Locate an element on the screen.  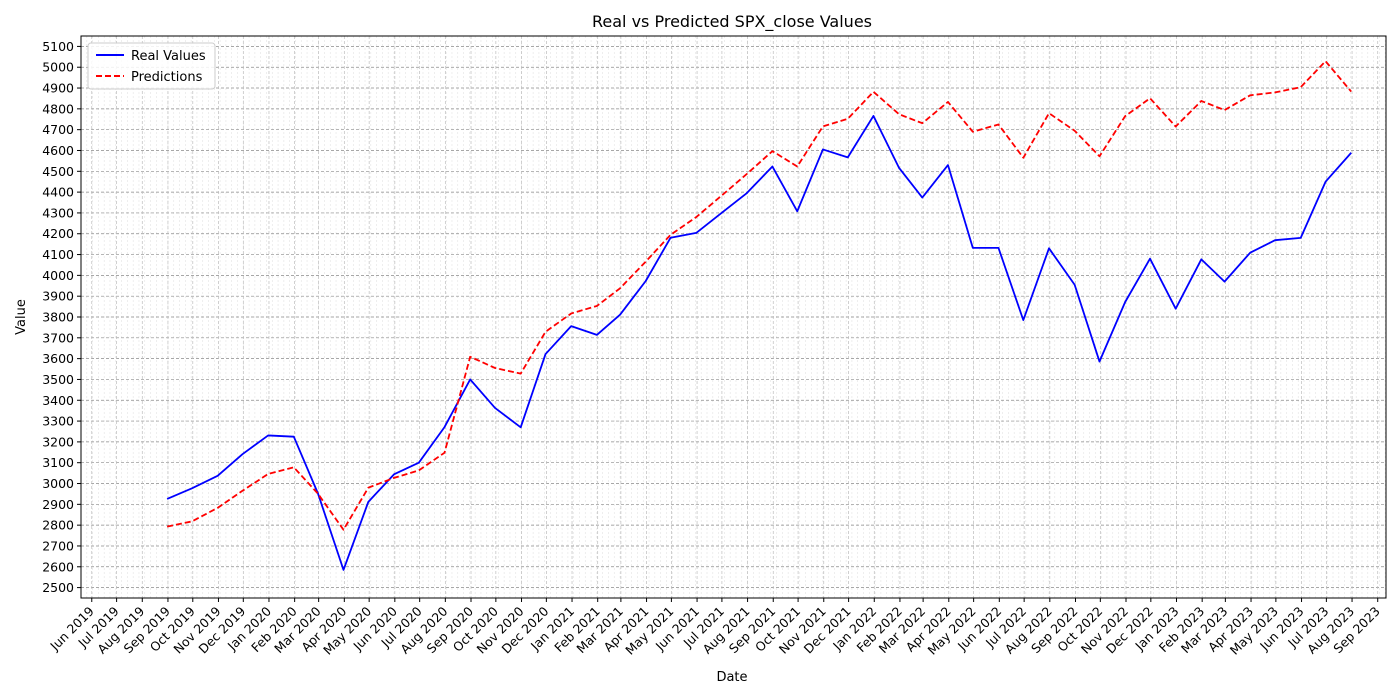
y-tick-label: 3400 is located at coordinates (58, 400).